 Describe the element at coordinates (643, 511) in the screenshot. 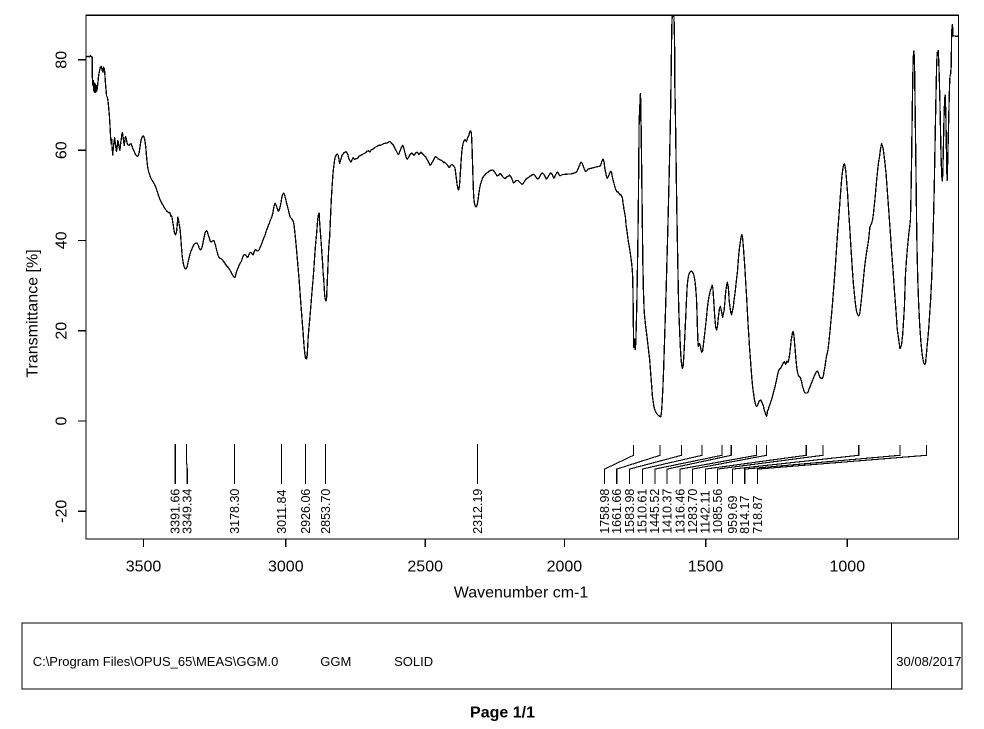

I see `svg-text: 1510.61` at that location.